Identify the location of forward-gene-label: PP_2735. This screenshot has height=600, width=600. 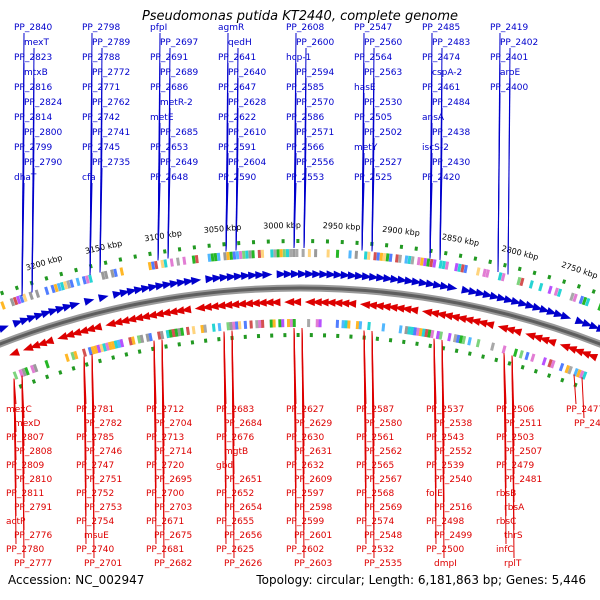
(111, 215).